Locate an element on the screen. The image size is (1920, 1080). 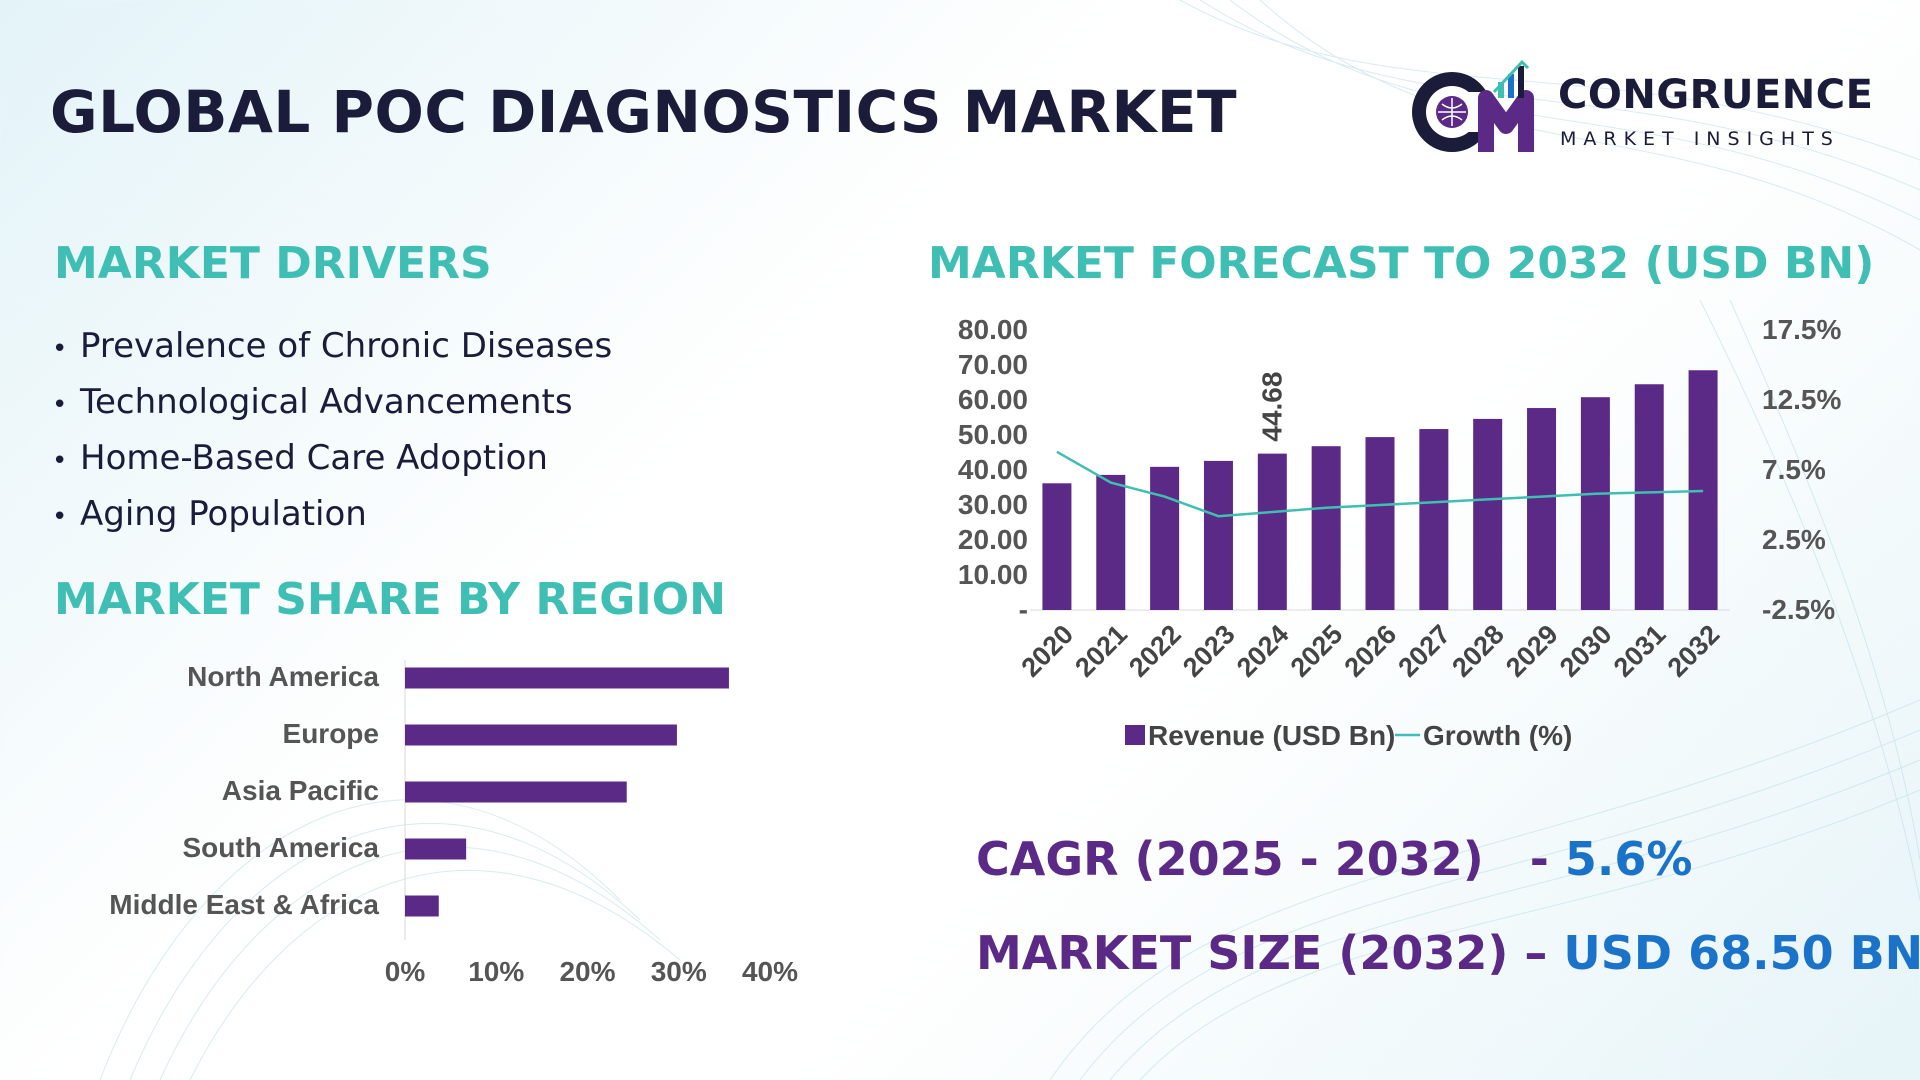
forecast-left-tick: 60.00 is located at coordinates (993, 399).